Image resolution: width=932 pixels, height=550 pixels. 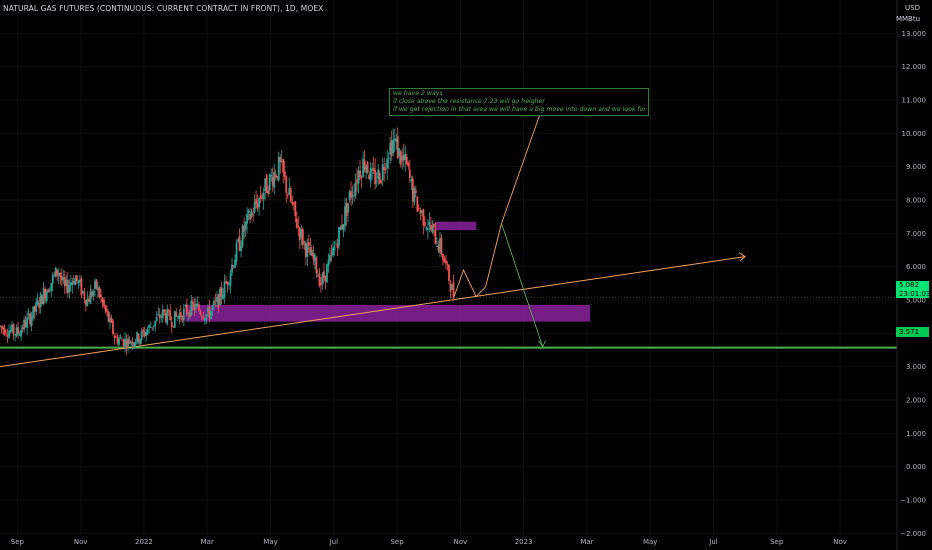 I want to click on x-tick-label: Jul, so click(x=713, y=542).